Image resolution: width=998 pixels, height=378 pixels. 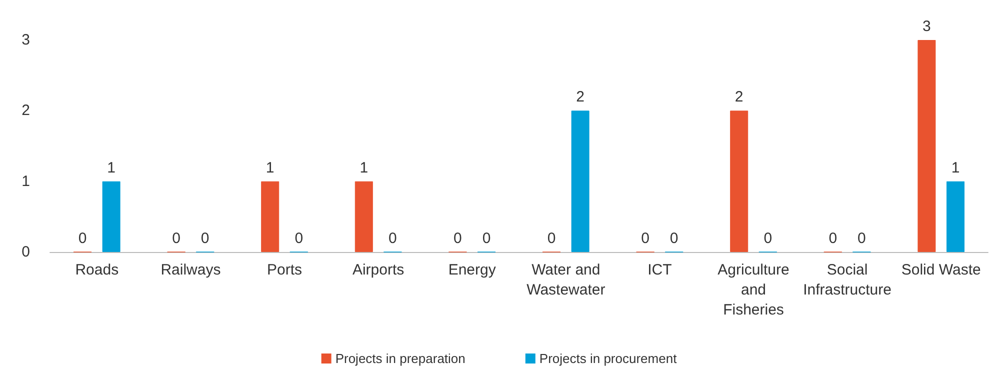 What do you see at coordinates (400, 358) in the screenshot?
I see `legend-label: Projects in preparation` at bounding box center [400, 358].